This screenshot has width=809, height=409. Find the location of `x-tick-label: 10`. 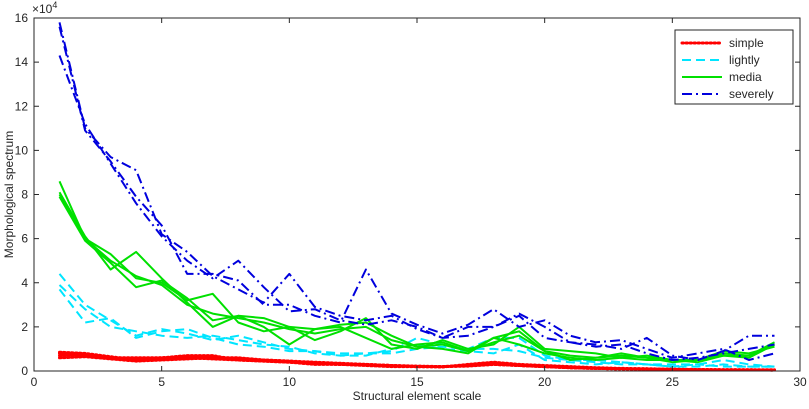

x-tick-label: 10 is located at coordinates (290, 382).